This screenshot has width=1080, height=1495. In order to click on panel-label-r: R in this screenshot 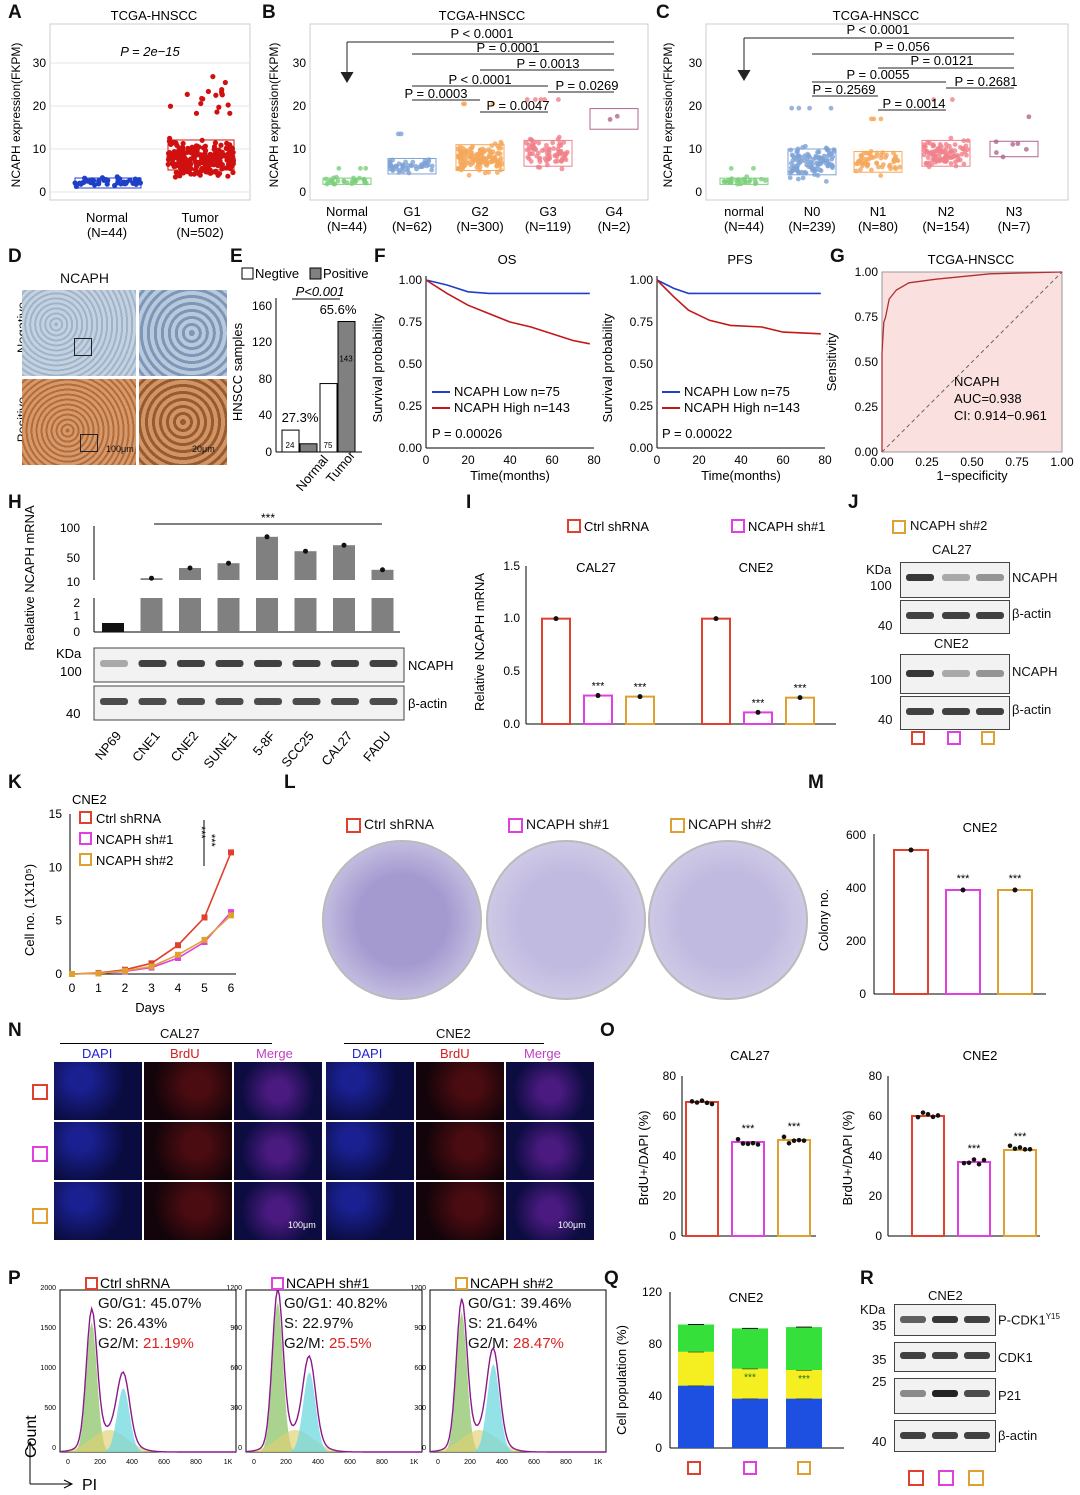, I will do `click(867, 1278)`.